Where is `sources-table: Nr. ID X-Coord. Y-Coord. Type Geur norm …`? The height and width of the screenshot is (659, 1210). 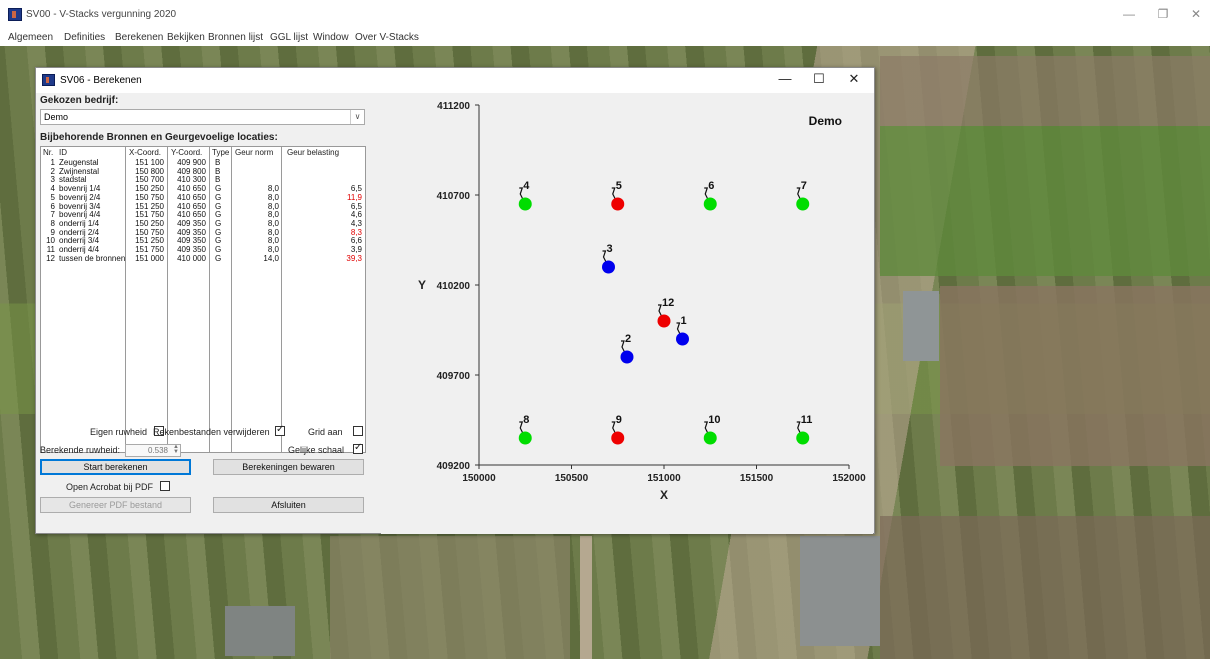 sources-table: Nr. ID X-Coord. Y-Coord. Type Geur norm … is located at coordinates (203, 299).